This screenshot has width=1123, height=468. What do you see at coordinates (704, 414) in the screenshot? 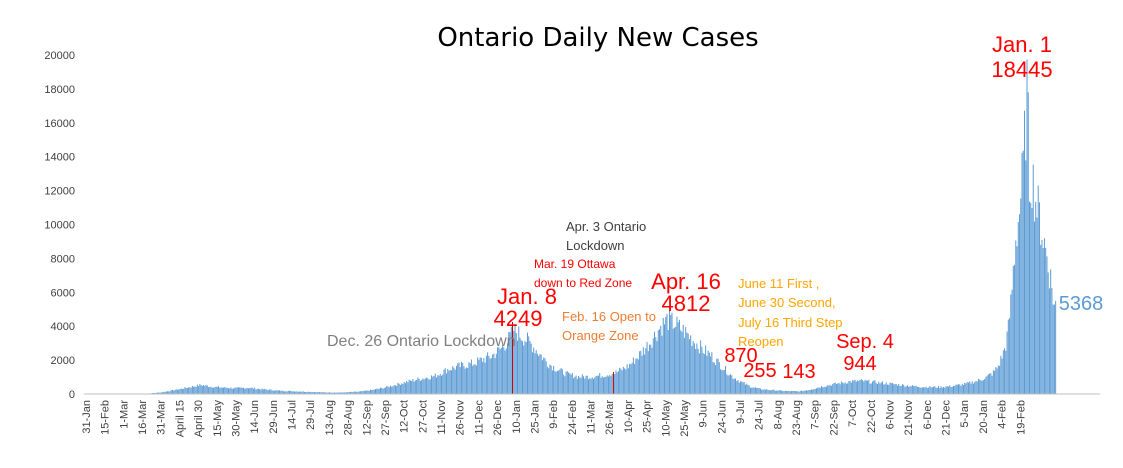
I see `x-tick-label: 9-Jun` at bounding box center [704, 414].